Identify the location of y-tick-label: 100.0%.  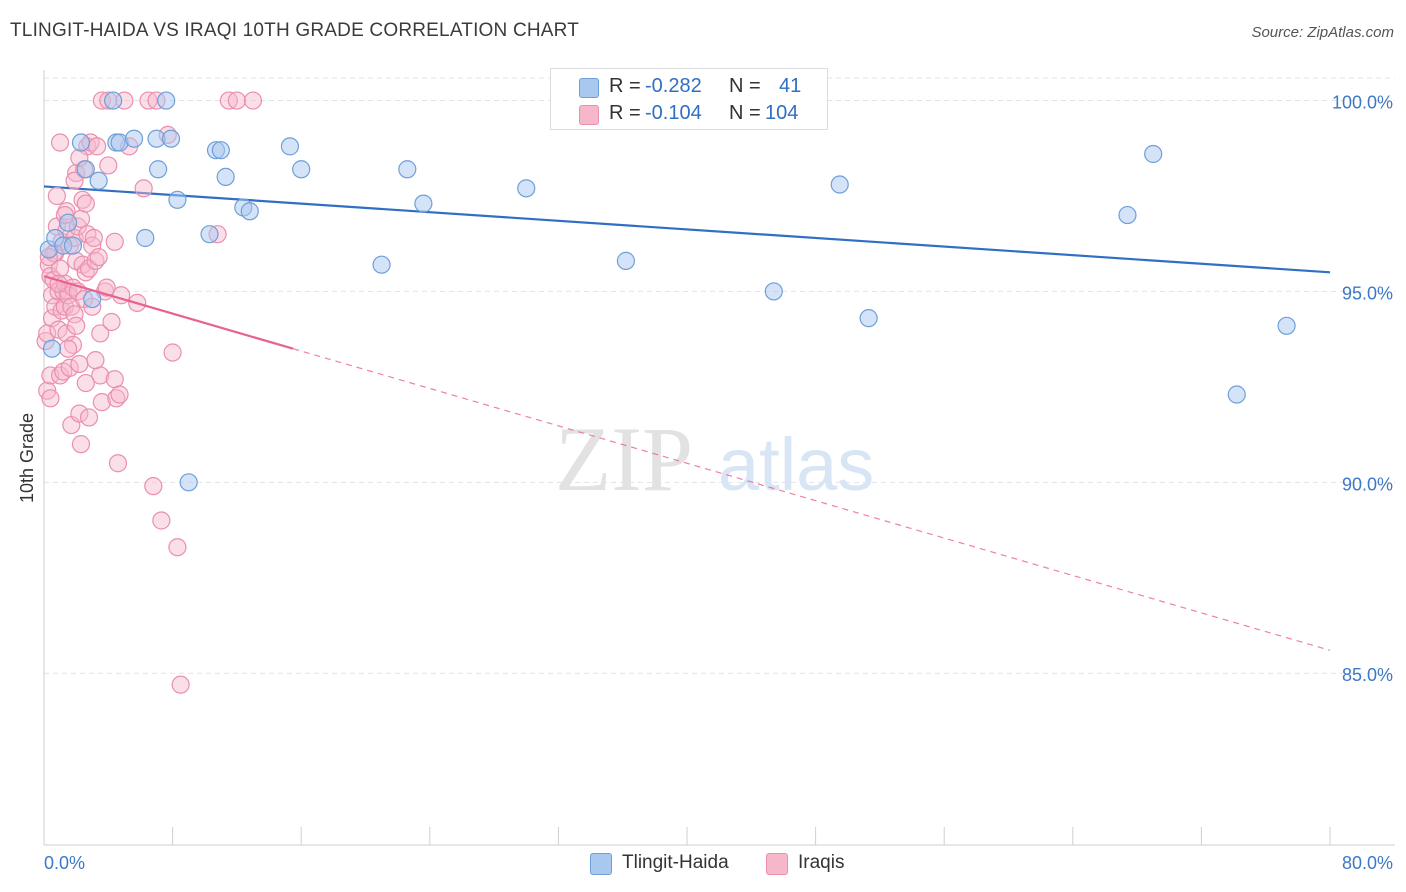
(1362, 103).